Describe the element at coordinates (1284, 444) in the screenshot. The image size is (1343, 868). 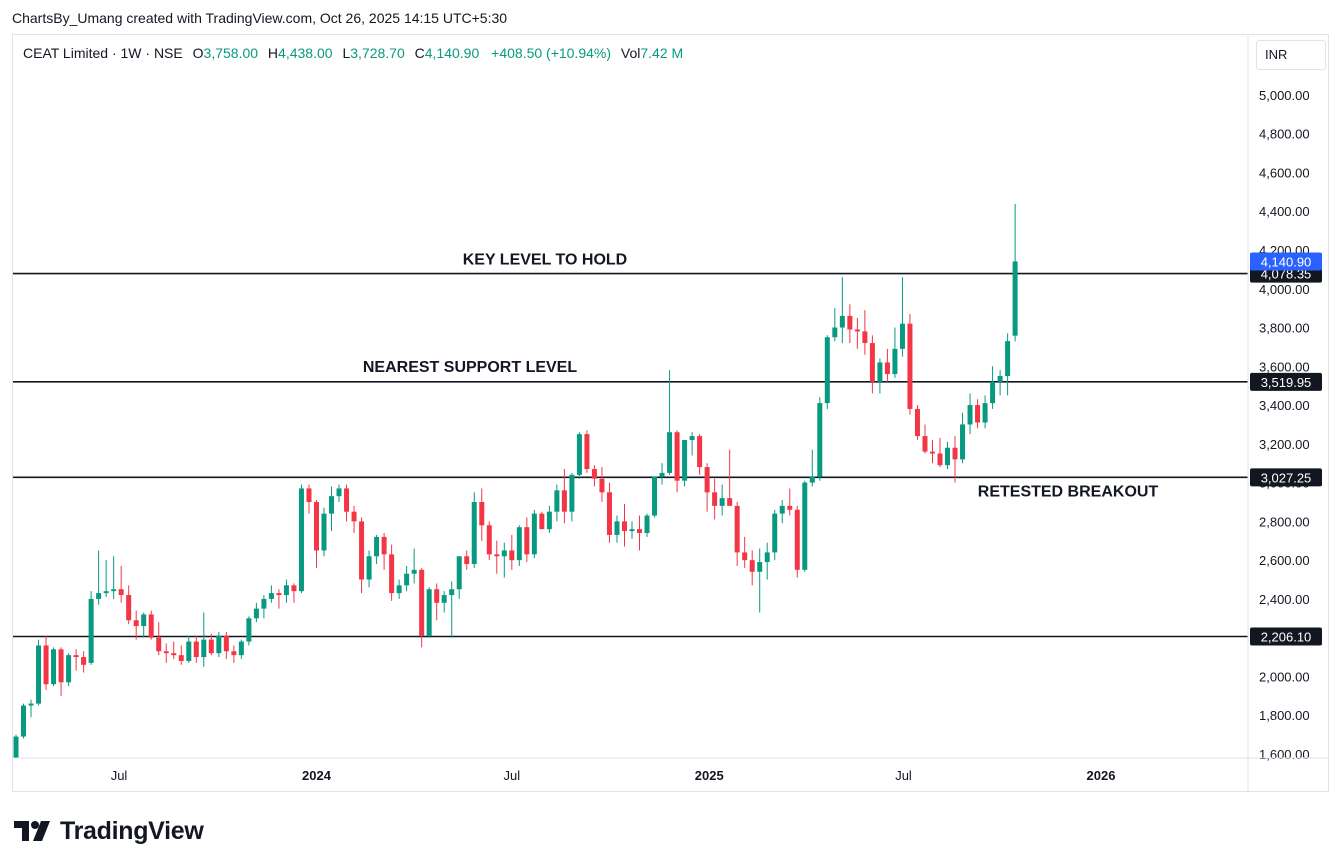
I see `price-tick-label: 3,200.00` at that location.